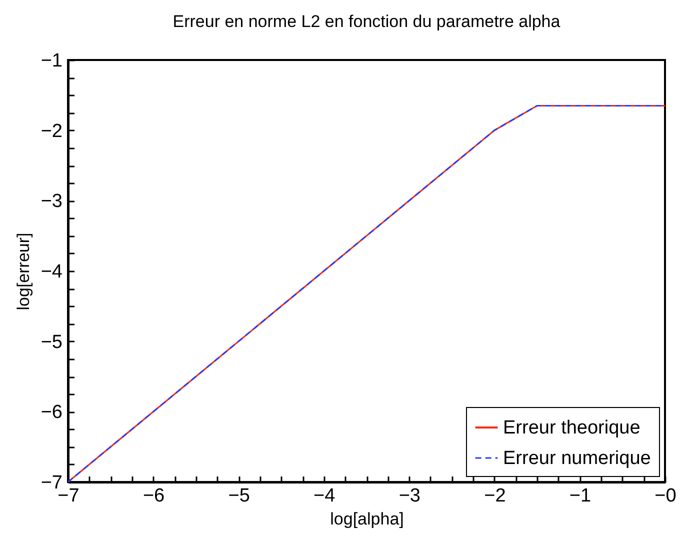 This screenshot has width=681, height=551. Describe the element at coordinates (580, 496) in the screenshot. I see `x-tick-label: −1` at that location.